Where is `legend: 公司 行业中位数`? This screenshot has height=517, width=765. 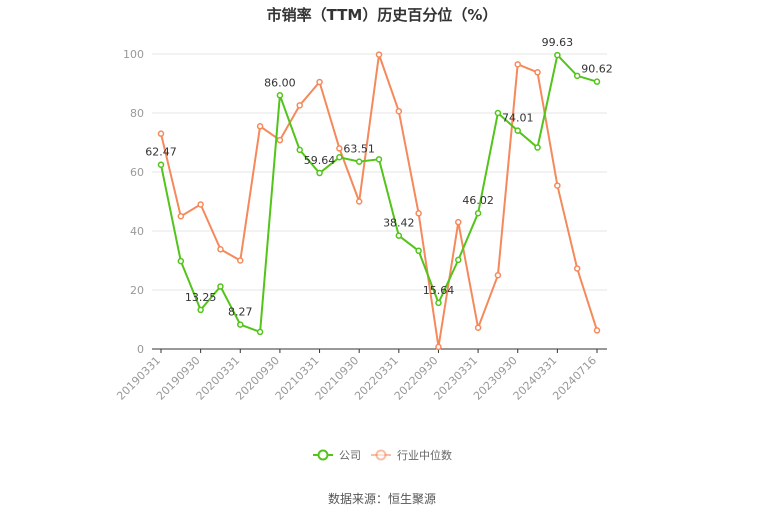
legend: 公司 行业中位数 is located at coordinates (382, 455).